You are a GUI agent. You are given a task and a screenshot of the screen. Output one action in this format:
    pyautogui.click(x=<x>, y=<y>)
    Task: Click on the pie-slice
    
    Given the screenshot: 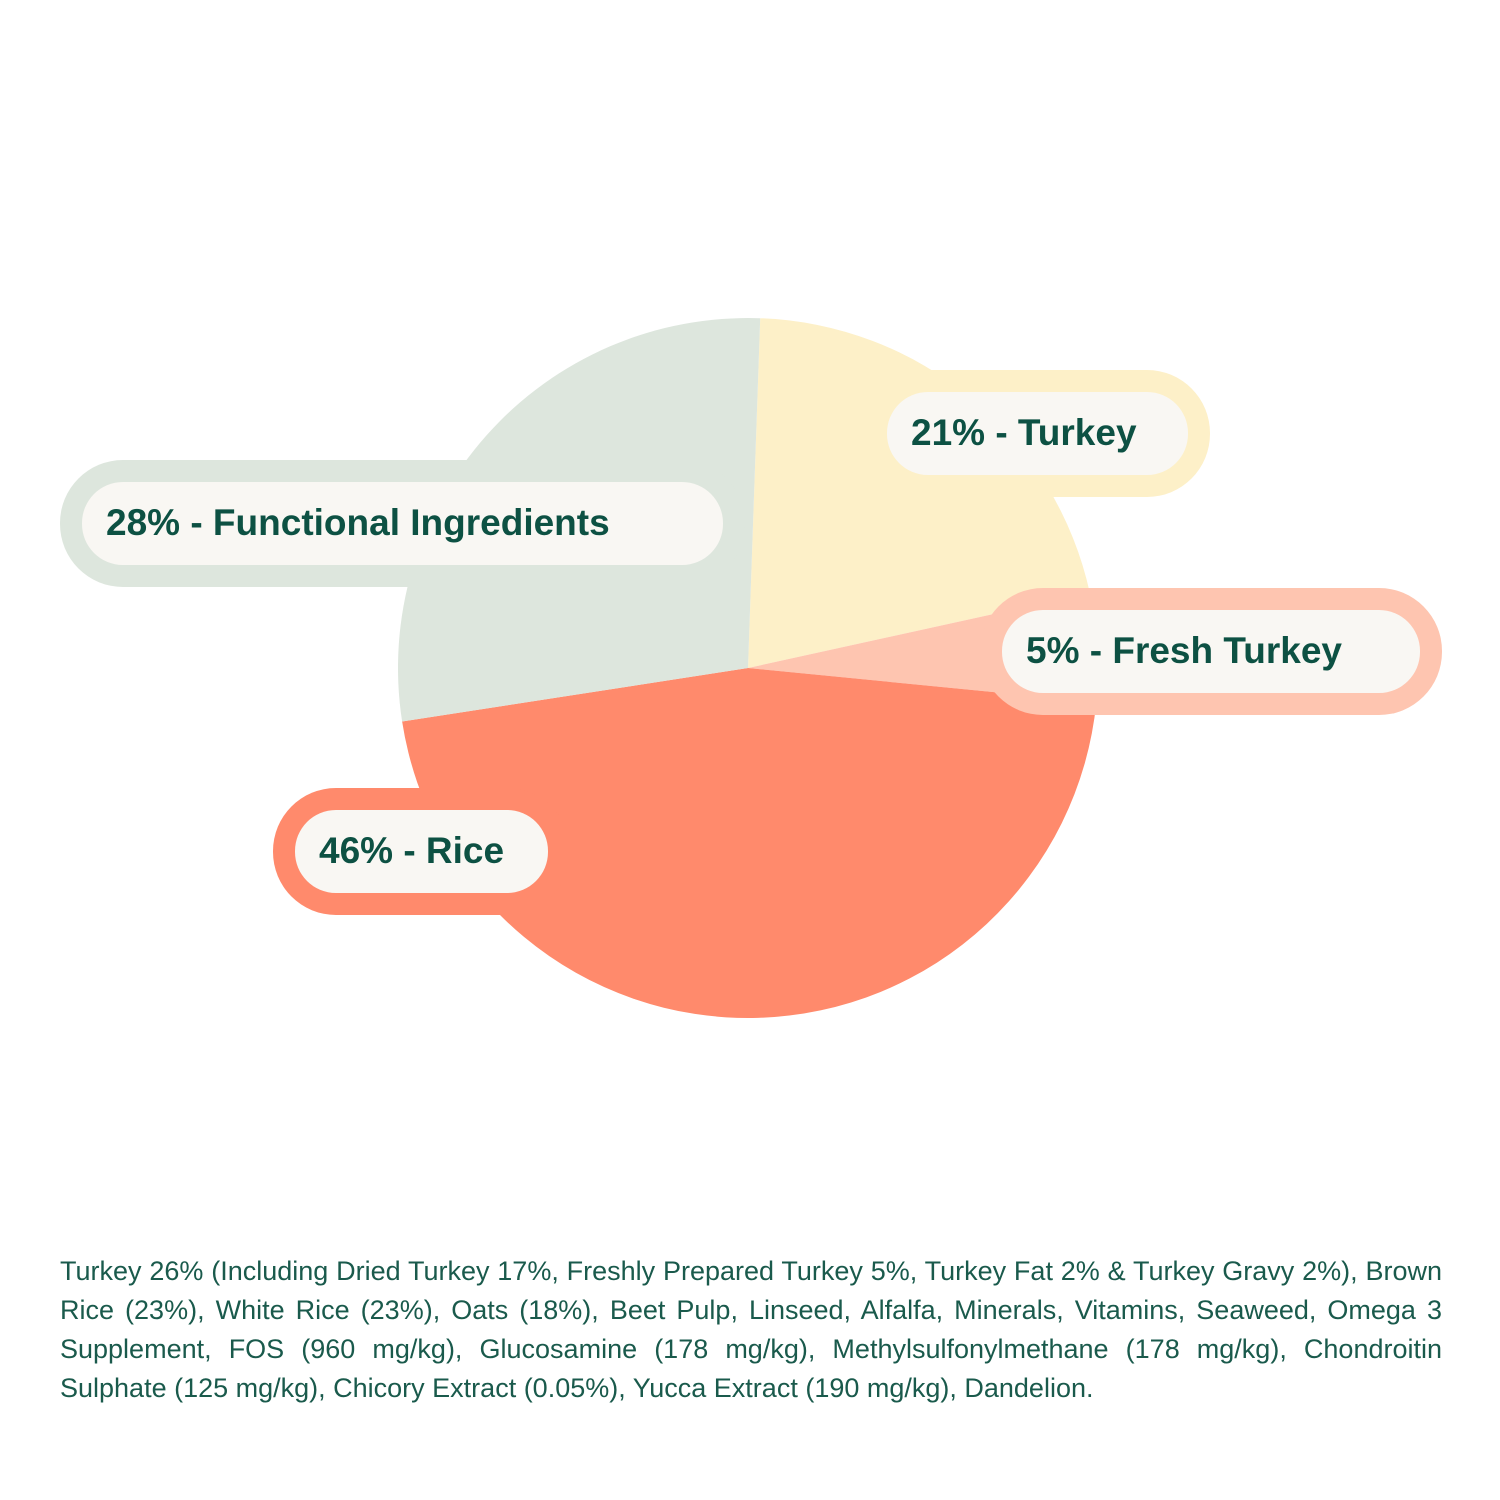 What is the action you would take?
    pyautogui.click(x=749, y=843)
    